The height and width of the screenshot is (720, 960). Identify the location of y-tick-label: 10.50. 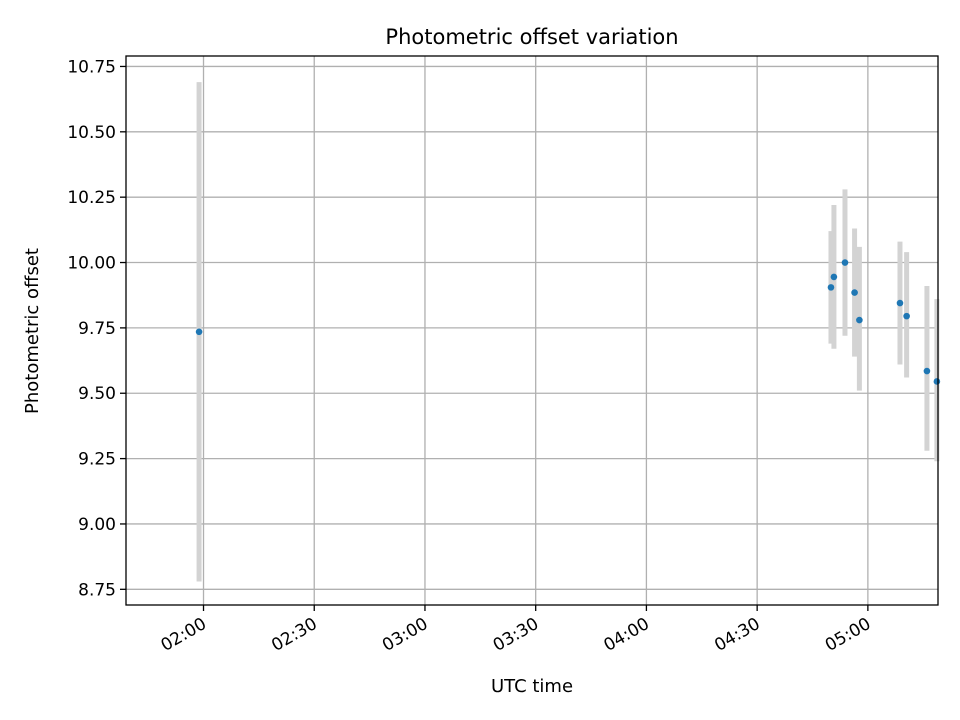
(91, 133).